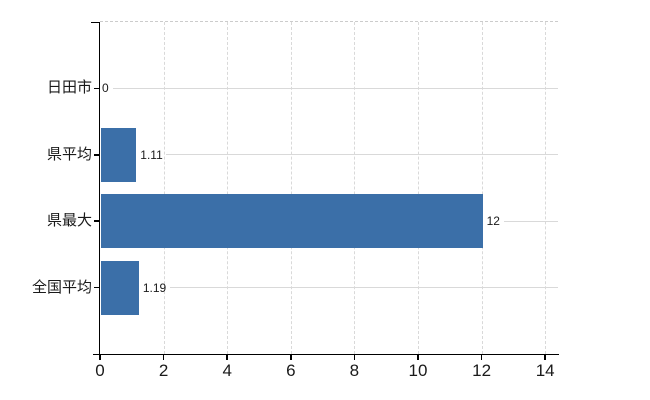  What do you see at coordinates (163, 370) in the screenshot?
I see `x-tick-label: 2` at bounding box center [163, 370].